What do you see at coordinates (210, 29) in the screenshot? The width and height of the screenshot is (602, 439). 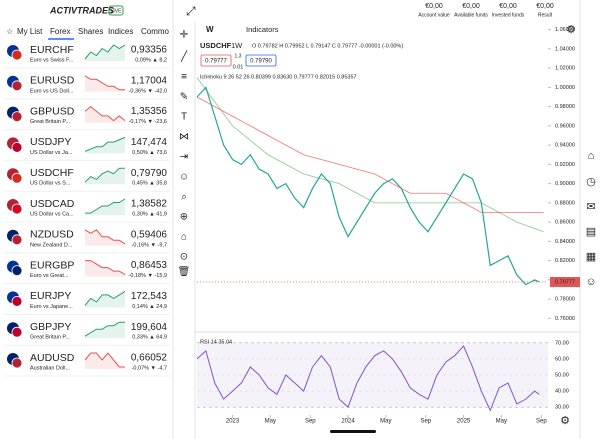 I see `chart-interval-button: W` at bounding box center [210, 29].